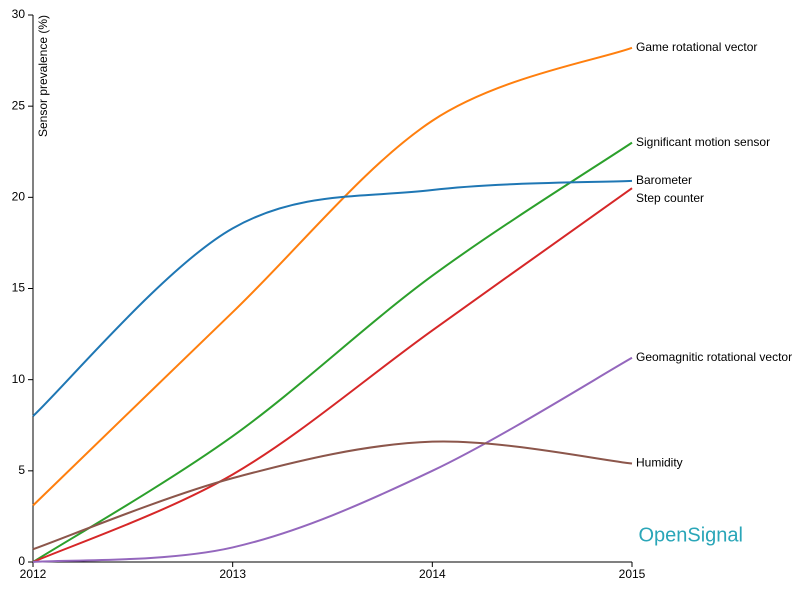  I want to click on y-tick-label: 20, so click(19, 197).